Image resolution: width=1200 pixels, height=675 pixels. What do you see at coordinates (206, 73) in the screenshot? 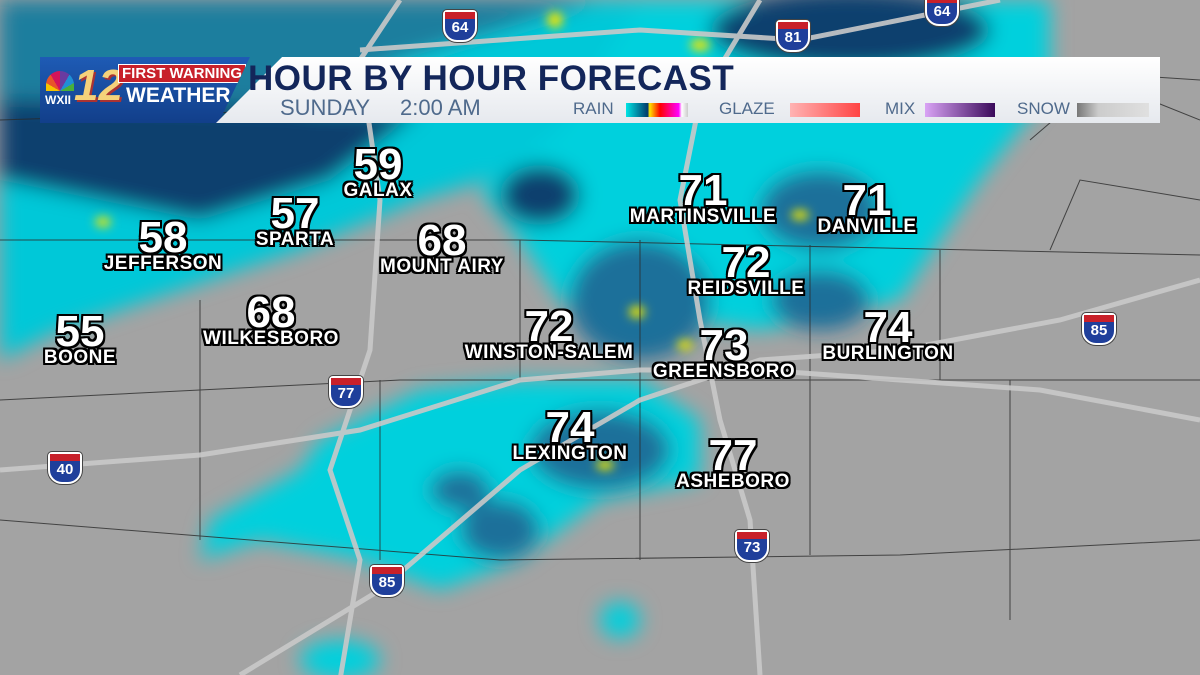
I see `logo-warning: WARNING` at bounding box center [206, 73].